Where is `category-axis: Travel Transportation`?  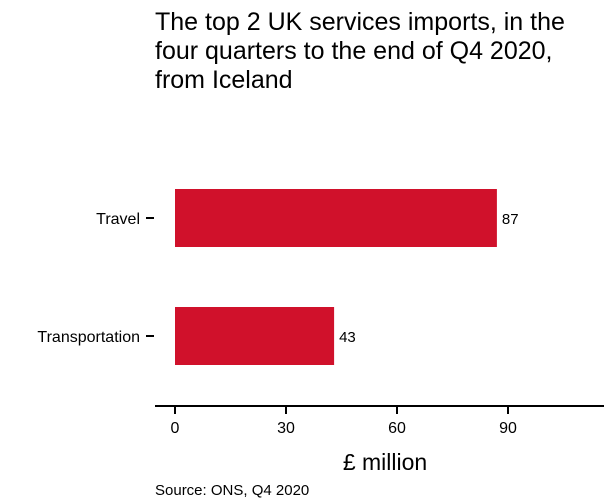 category-axis: Travel Transportation is located at coordinates (95, 278).